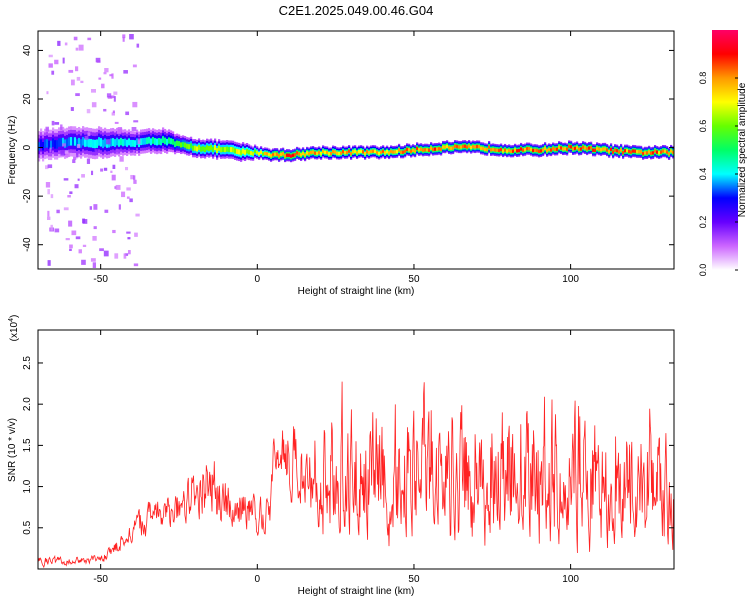  What do you see at coordinates (27, 244) in the screenshot?
I see `spectrogram-y-tick-label: -40` at bounding box center [27, 244].